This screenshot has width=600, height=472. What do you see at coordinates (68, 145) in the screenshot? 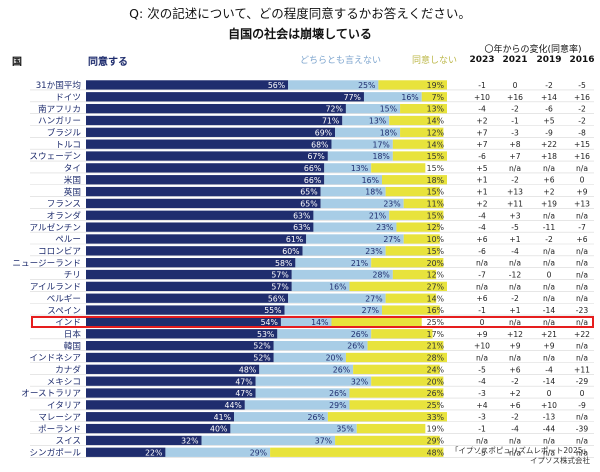
I see `country-label: トルコ` at bounding box center [68, 145].